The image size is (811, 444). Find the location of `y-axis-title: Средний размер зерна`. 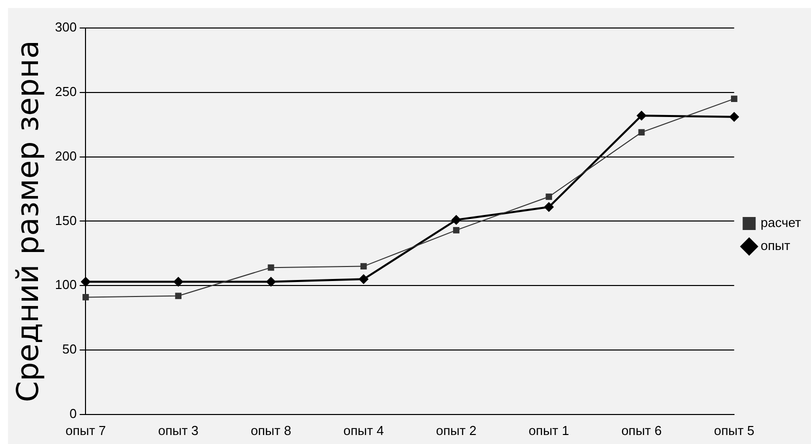

y-axis-title: Средний размер зерна is located at coordinates (28, 221).